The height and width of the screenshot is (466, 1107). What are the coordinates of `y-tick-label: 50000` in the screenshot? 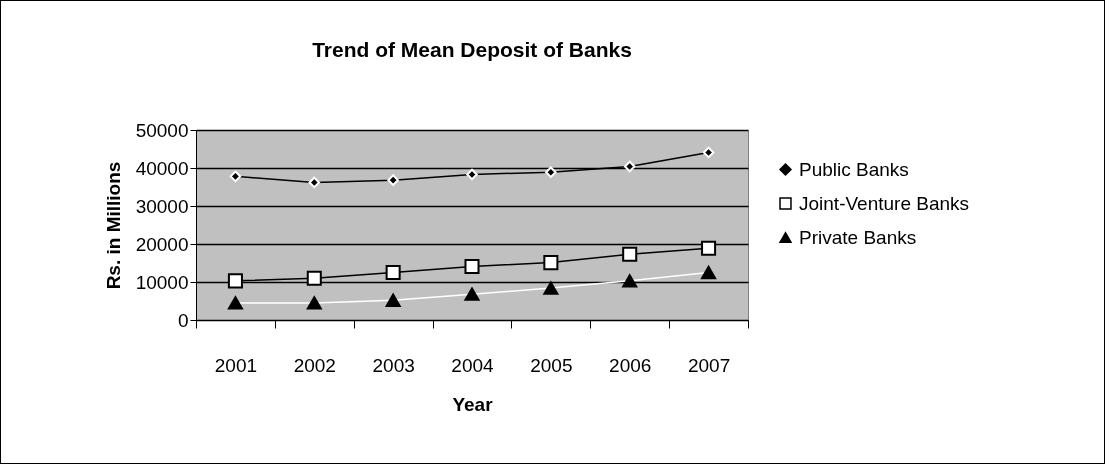 It's located at (162, 130).